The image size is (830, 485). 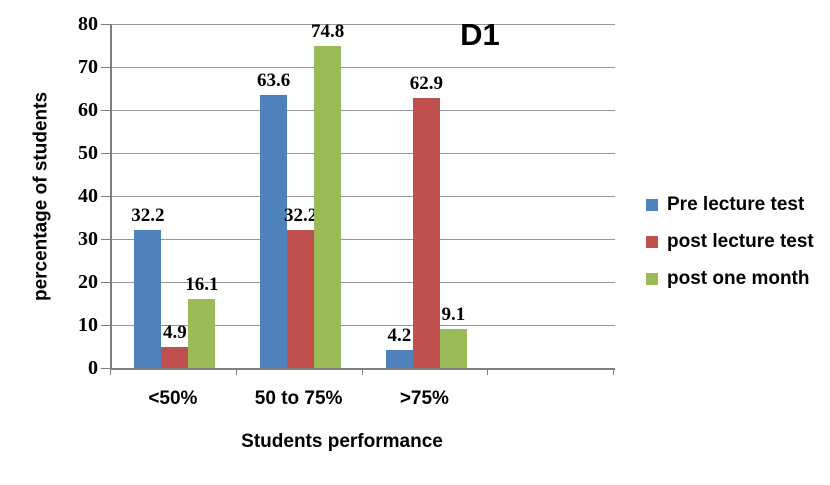 I want to click on y-tick-label: 60, so click(x=88, y=110).